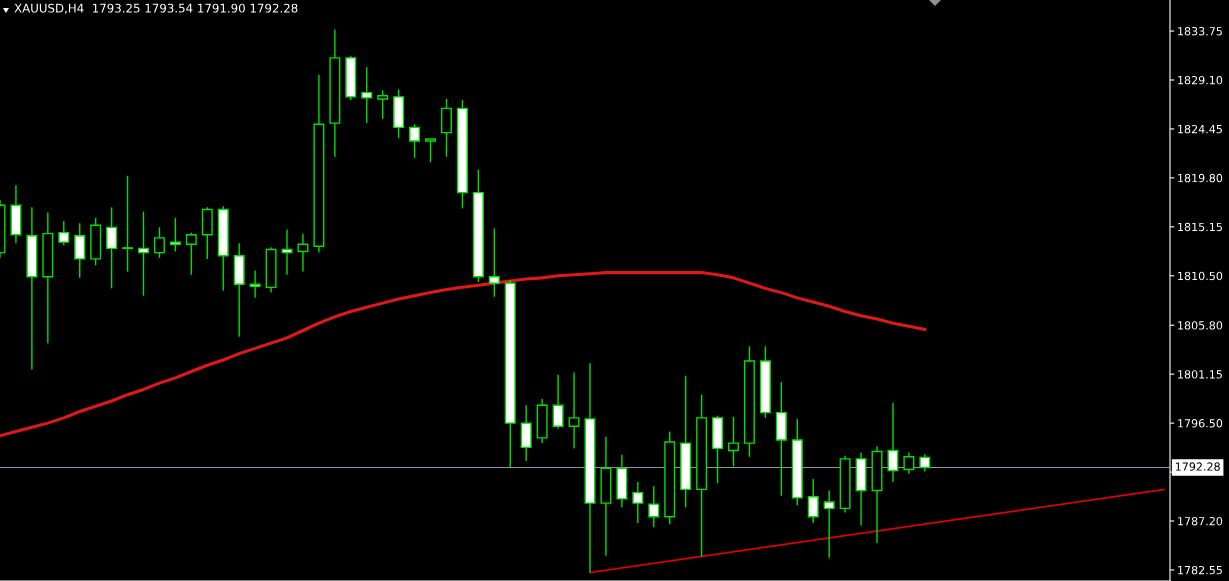 Image resolution: width=1229 pixels, height=581 pixels. I want to click on y-tick-label: 1815.15, so click(1200, 227).